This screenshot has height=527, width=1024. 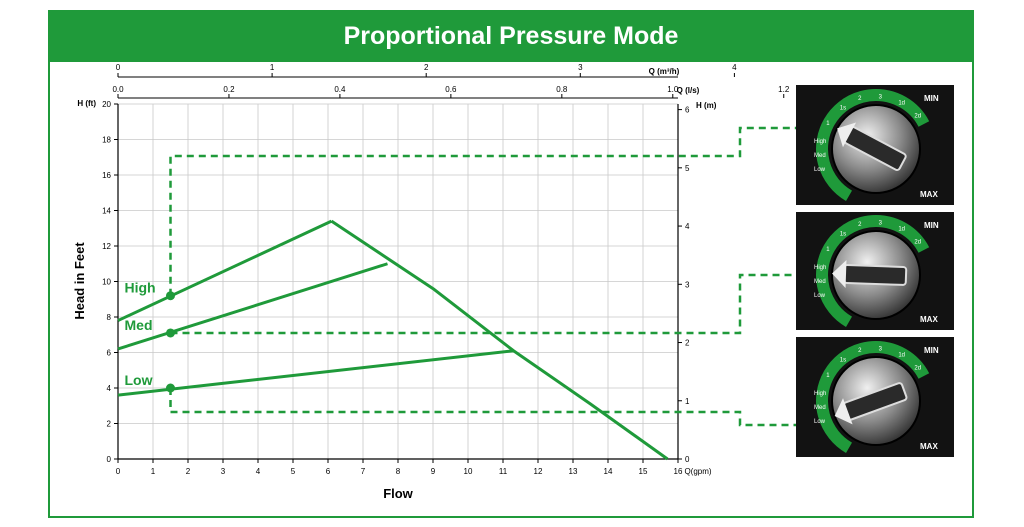 I want to click on x-axis-tick-label: 9, so click(x=433, y=471).